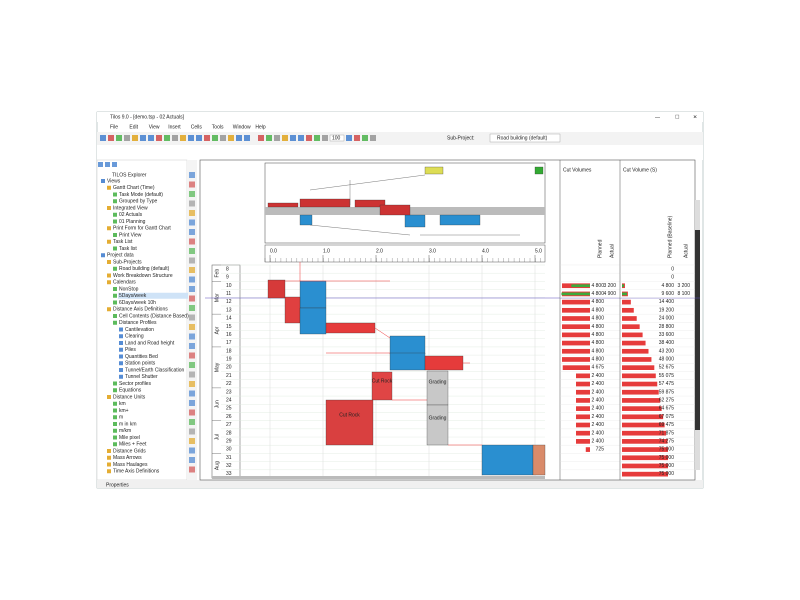  What do you see at coordinates (197, 127) in the screenshot?
I see `menu-item: Cells` at bounding box center [197, 127].